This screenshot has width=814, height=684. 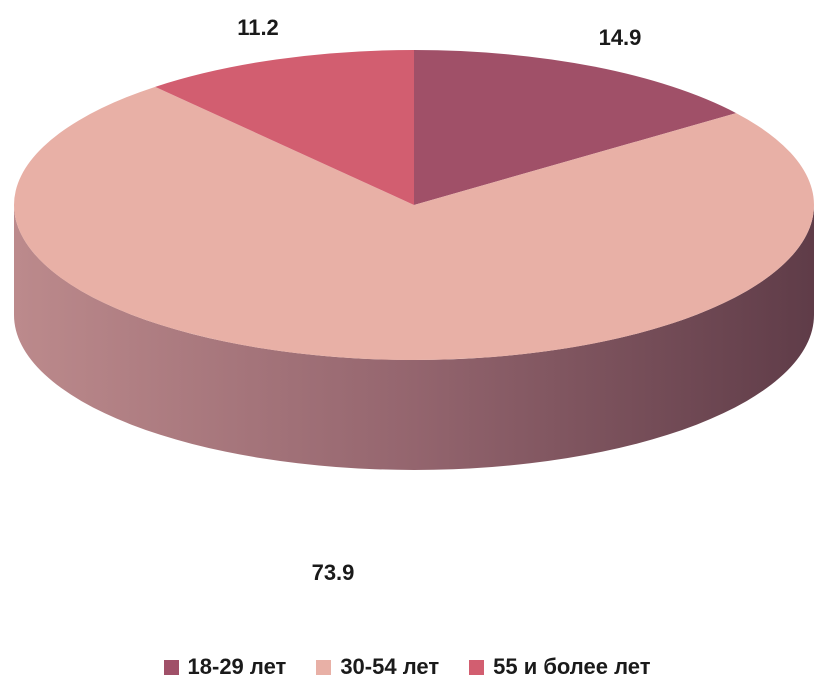 I want to click on legend-item-18-29: 18-29 лет, so click(x=225, y=667).